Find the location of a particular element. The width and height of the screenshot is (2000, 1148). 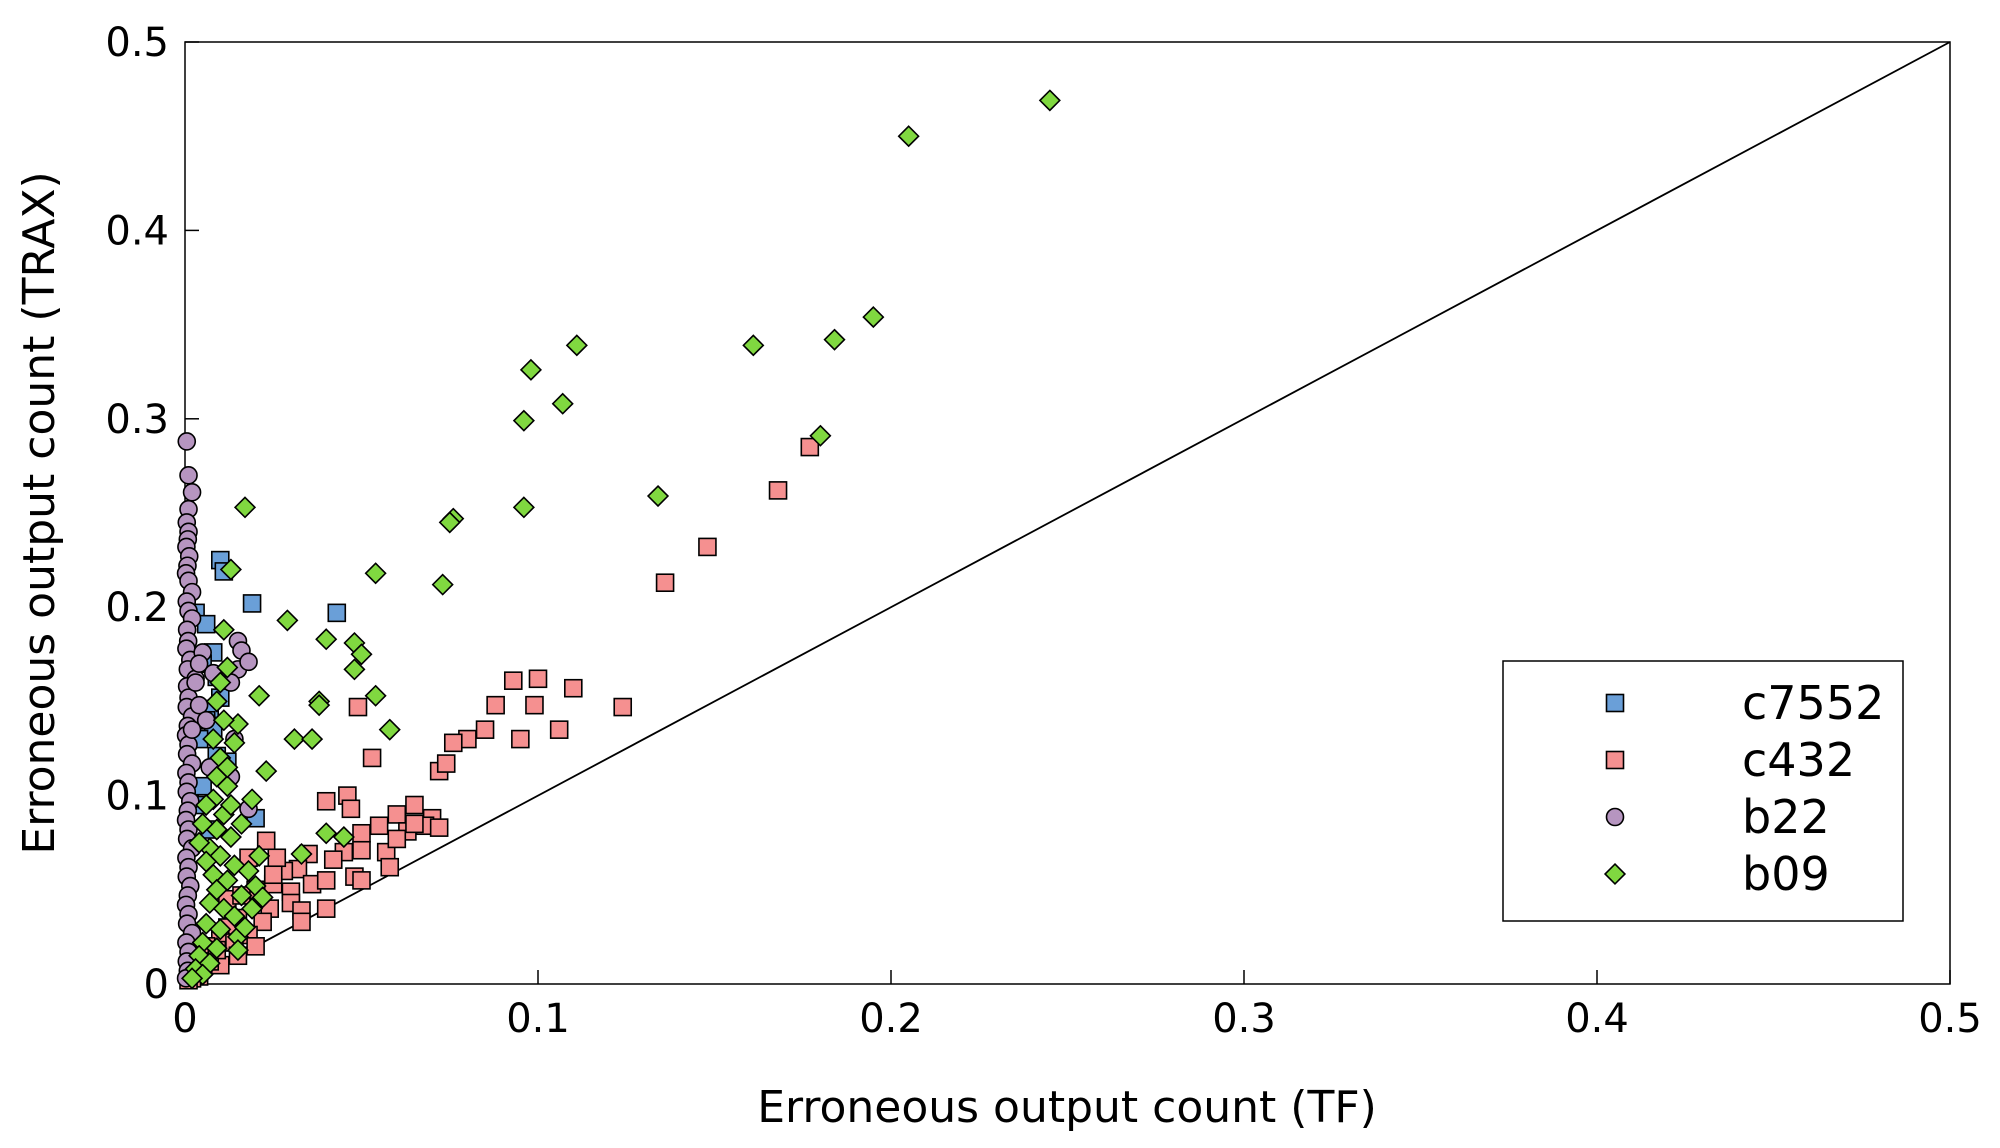

y-axis-label: Erroneous output count (TRAX) is located at coordinates (39, 512).